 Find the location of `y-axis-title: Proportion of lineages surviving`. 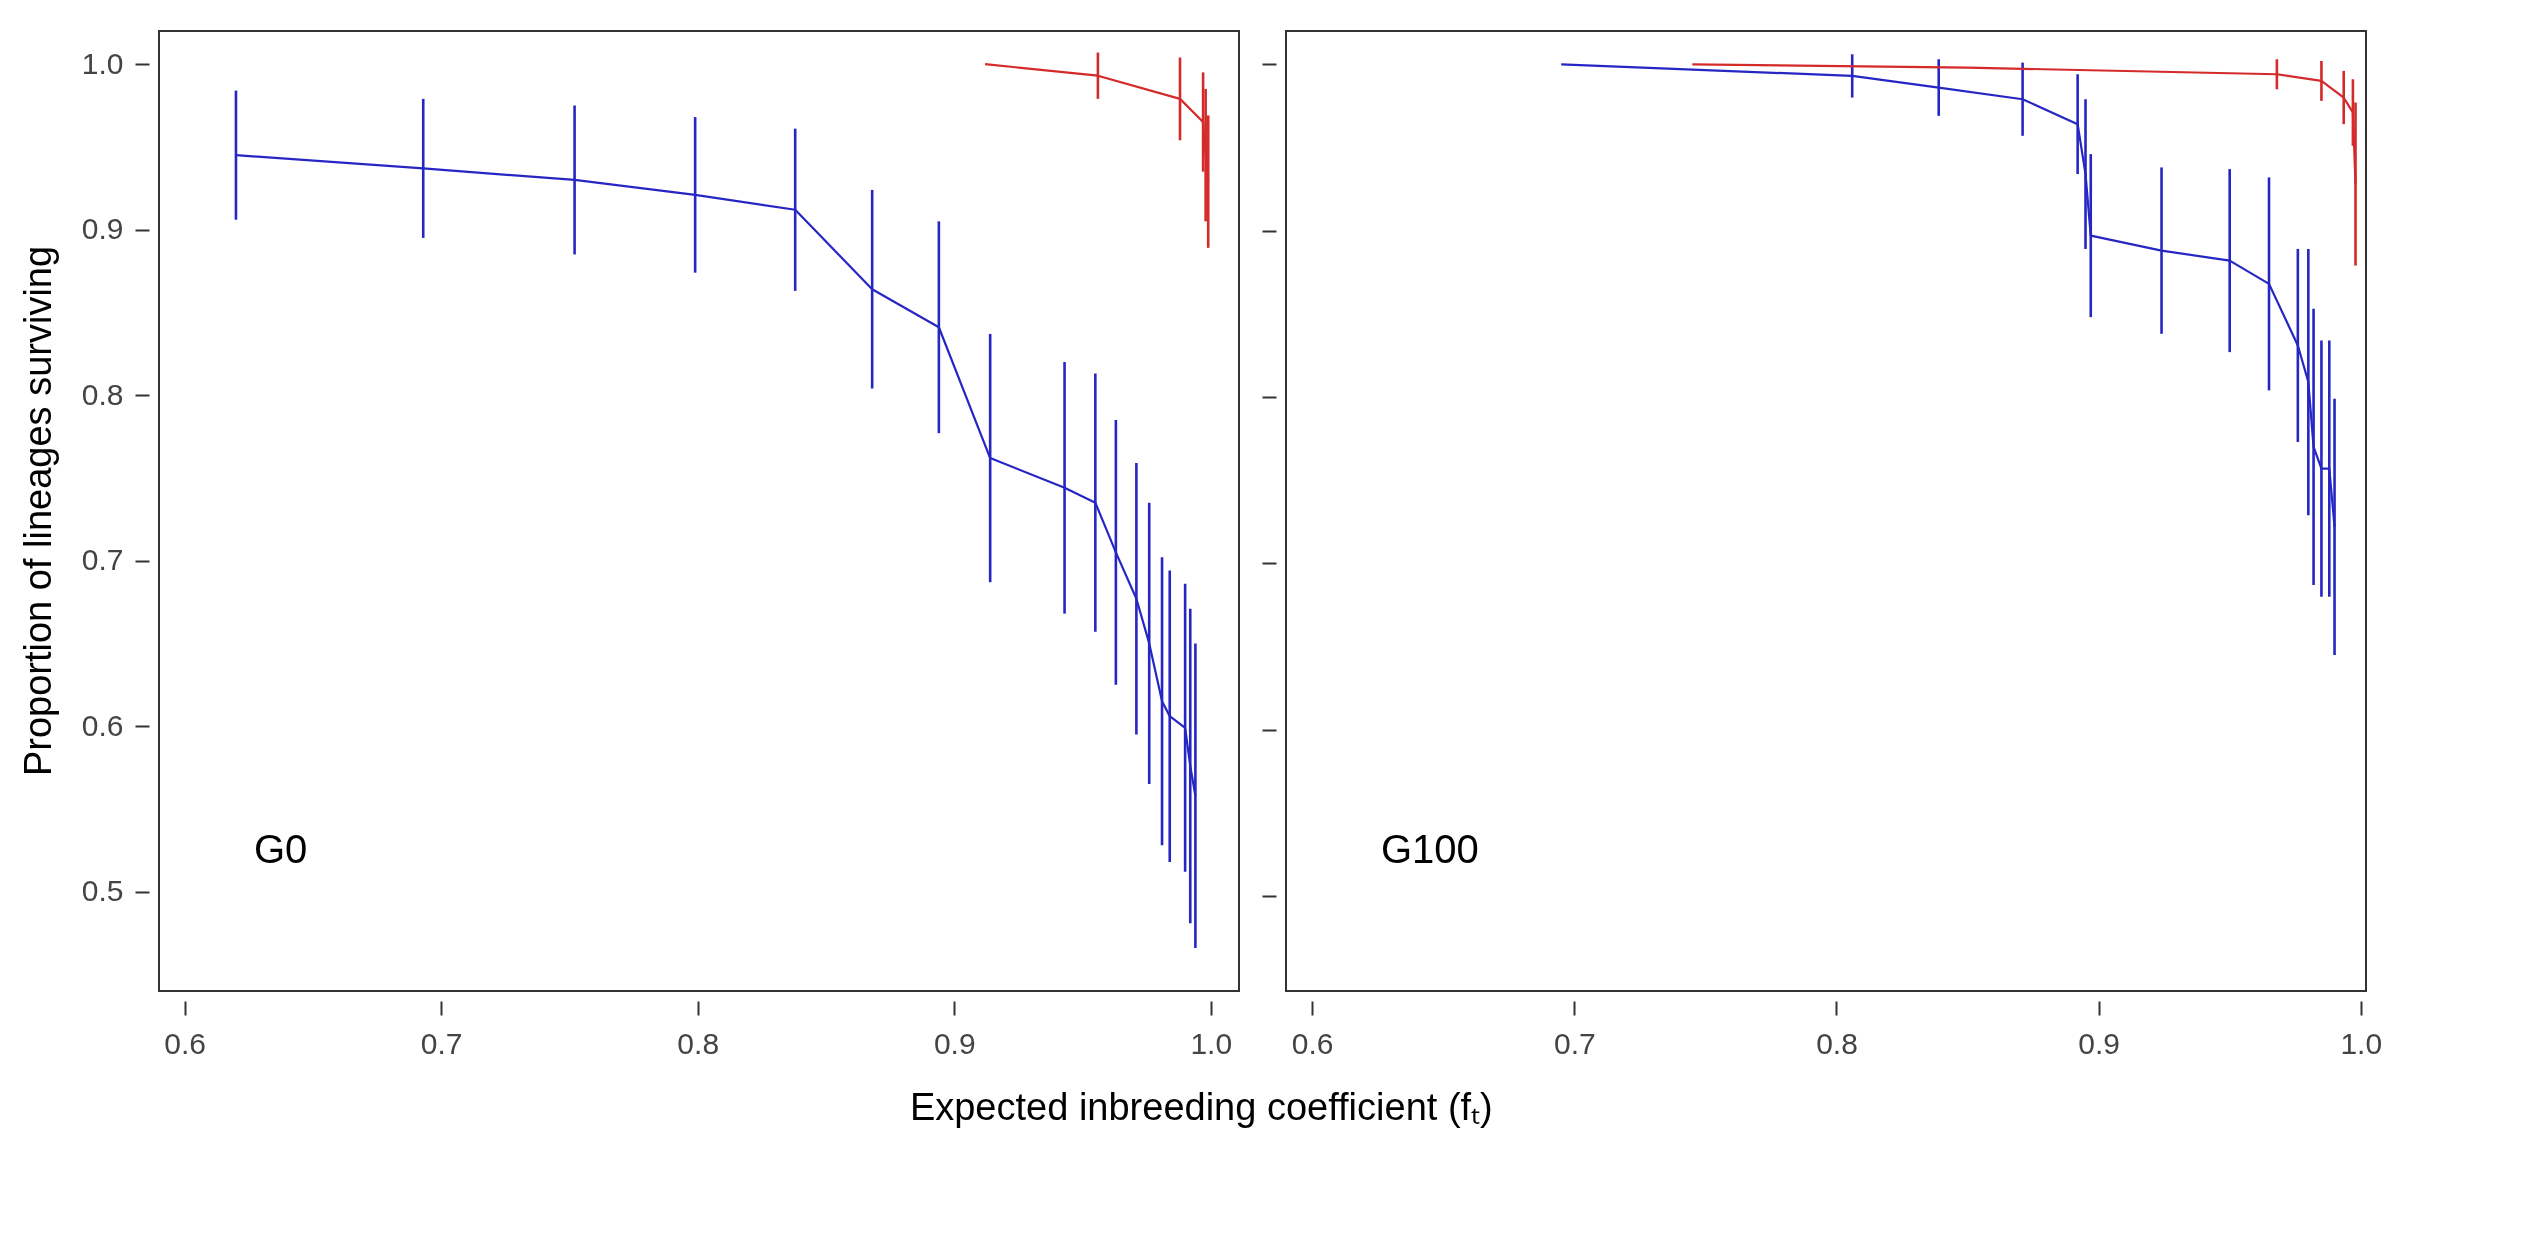

y-axis-title: Proportion of lineages surviving is located at coordinates (38, 511).